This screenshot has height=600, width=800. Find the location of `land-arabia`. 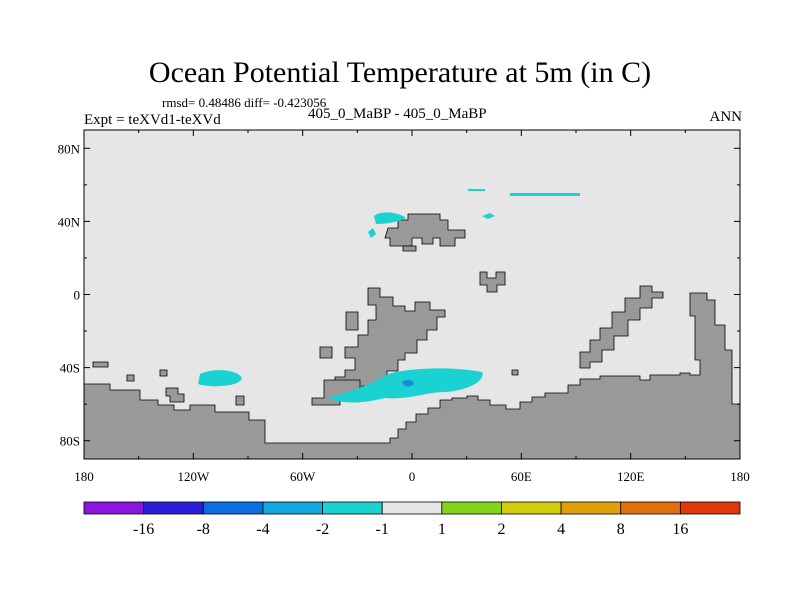

land-arabia is located at coordinates (492, 282).